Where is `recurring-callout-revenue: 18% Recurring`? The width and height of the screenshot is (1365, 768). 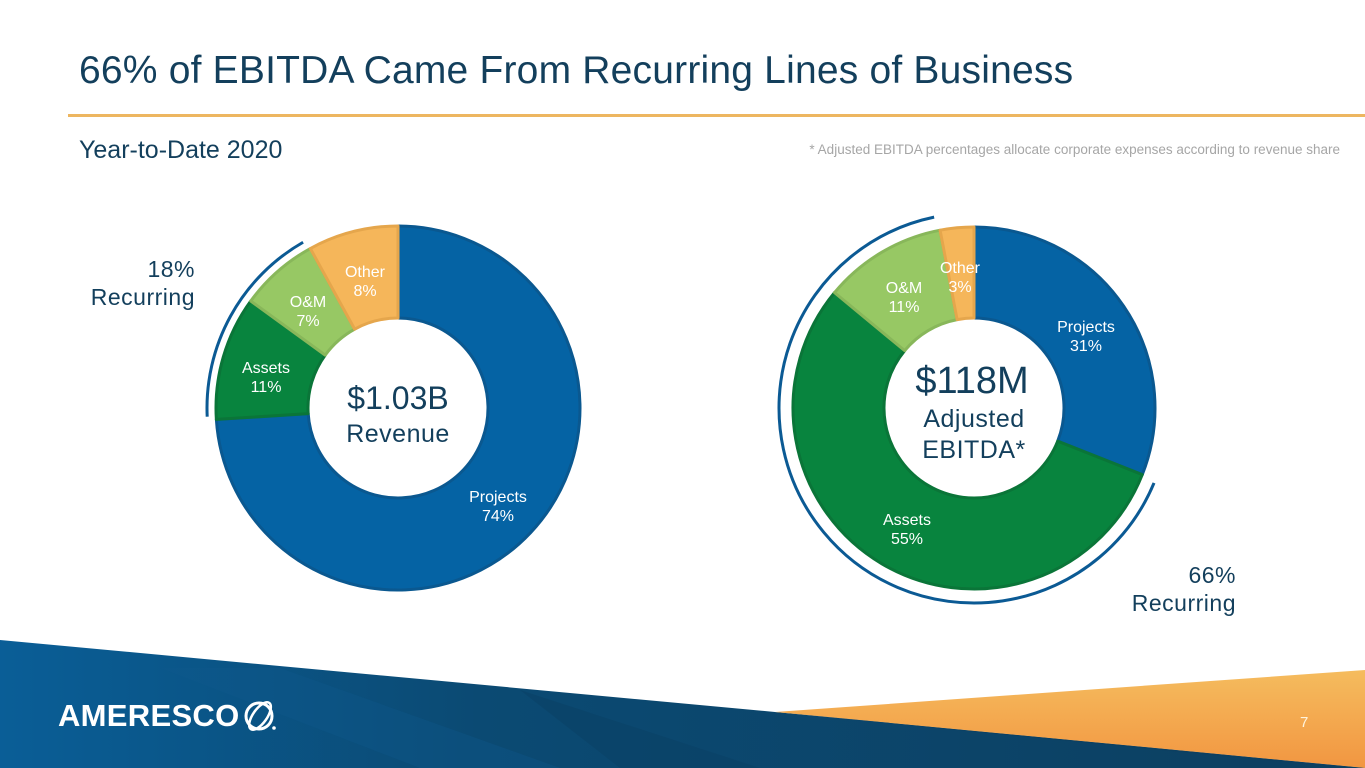
recurring-callout-revenue: 18% Recurring is located at coordinates (143, 283).